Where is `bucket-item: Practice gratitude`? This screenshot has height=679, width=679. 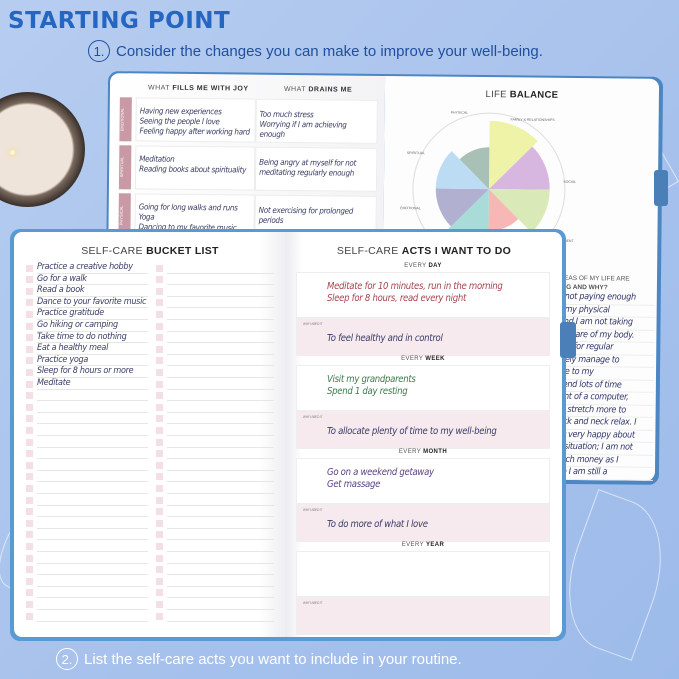
bucket-item: Practice gratitude is located at coordinates (92, 314).